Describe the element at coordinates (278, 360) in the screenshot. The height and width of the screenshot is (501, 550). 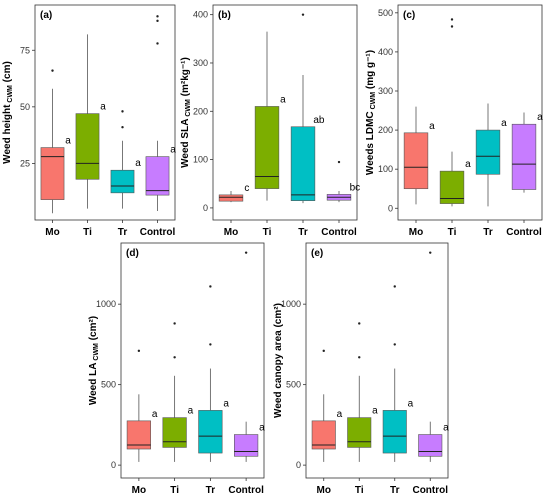
I see `y-axis-label: Weed canopy area (cm²)` at that location.